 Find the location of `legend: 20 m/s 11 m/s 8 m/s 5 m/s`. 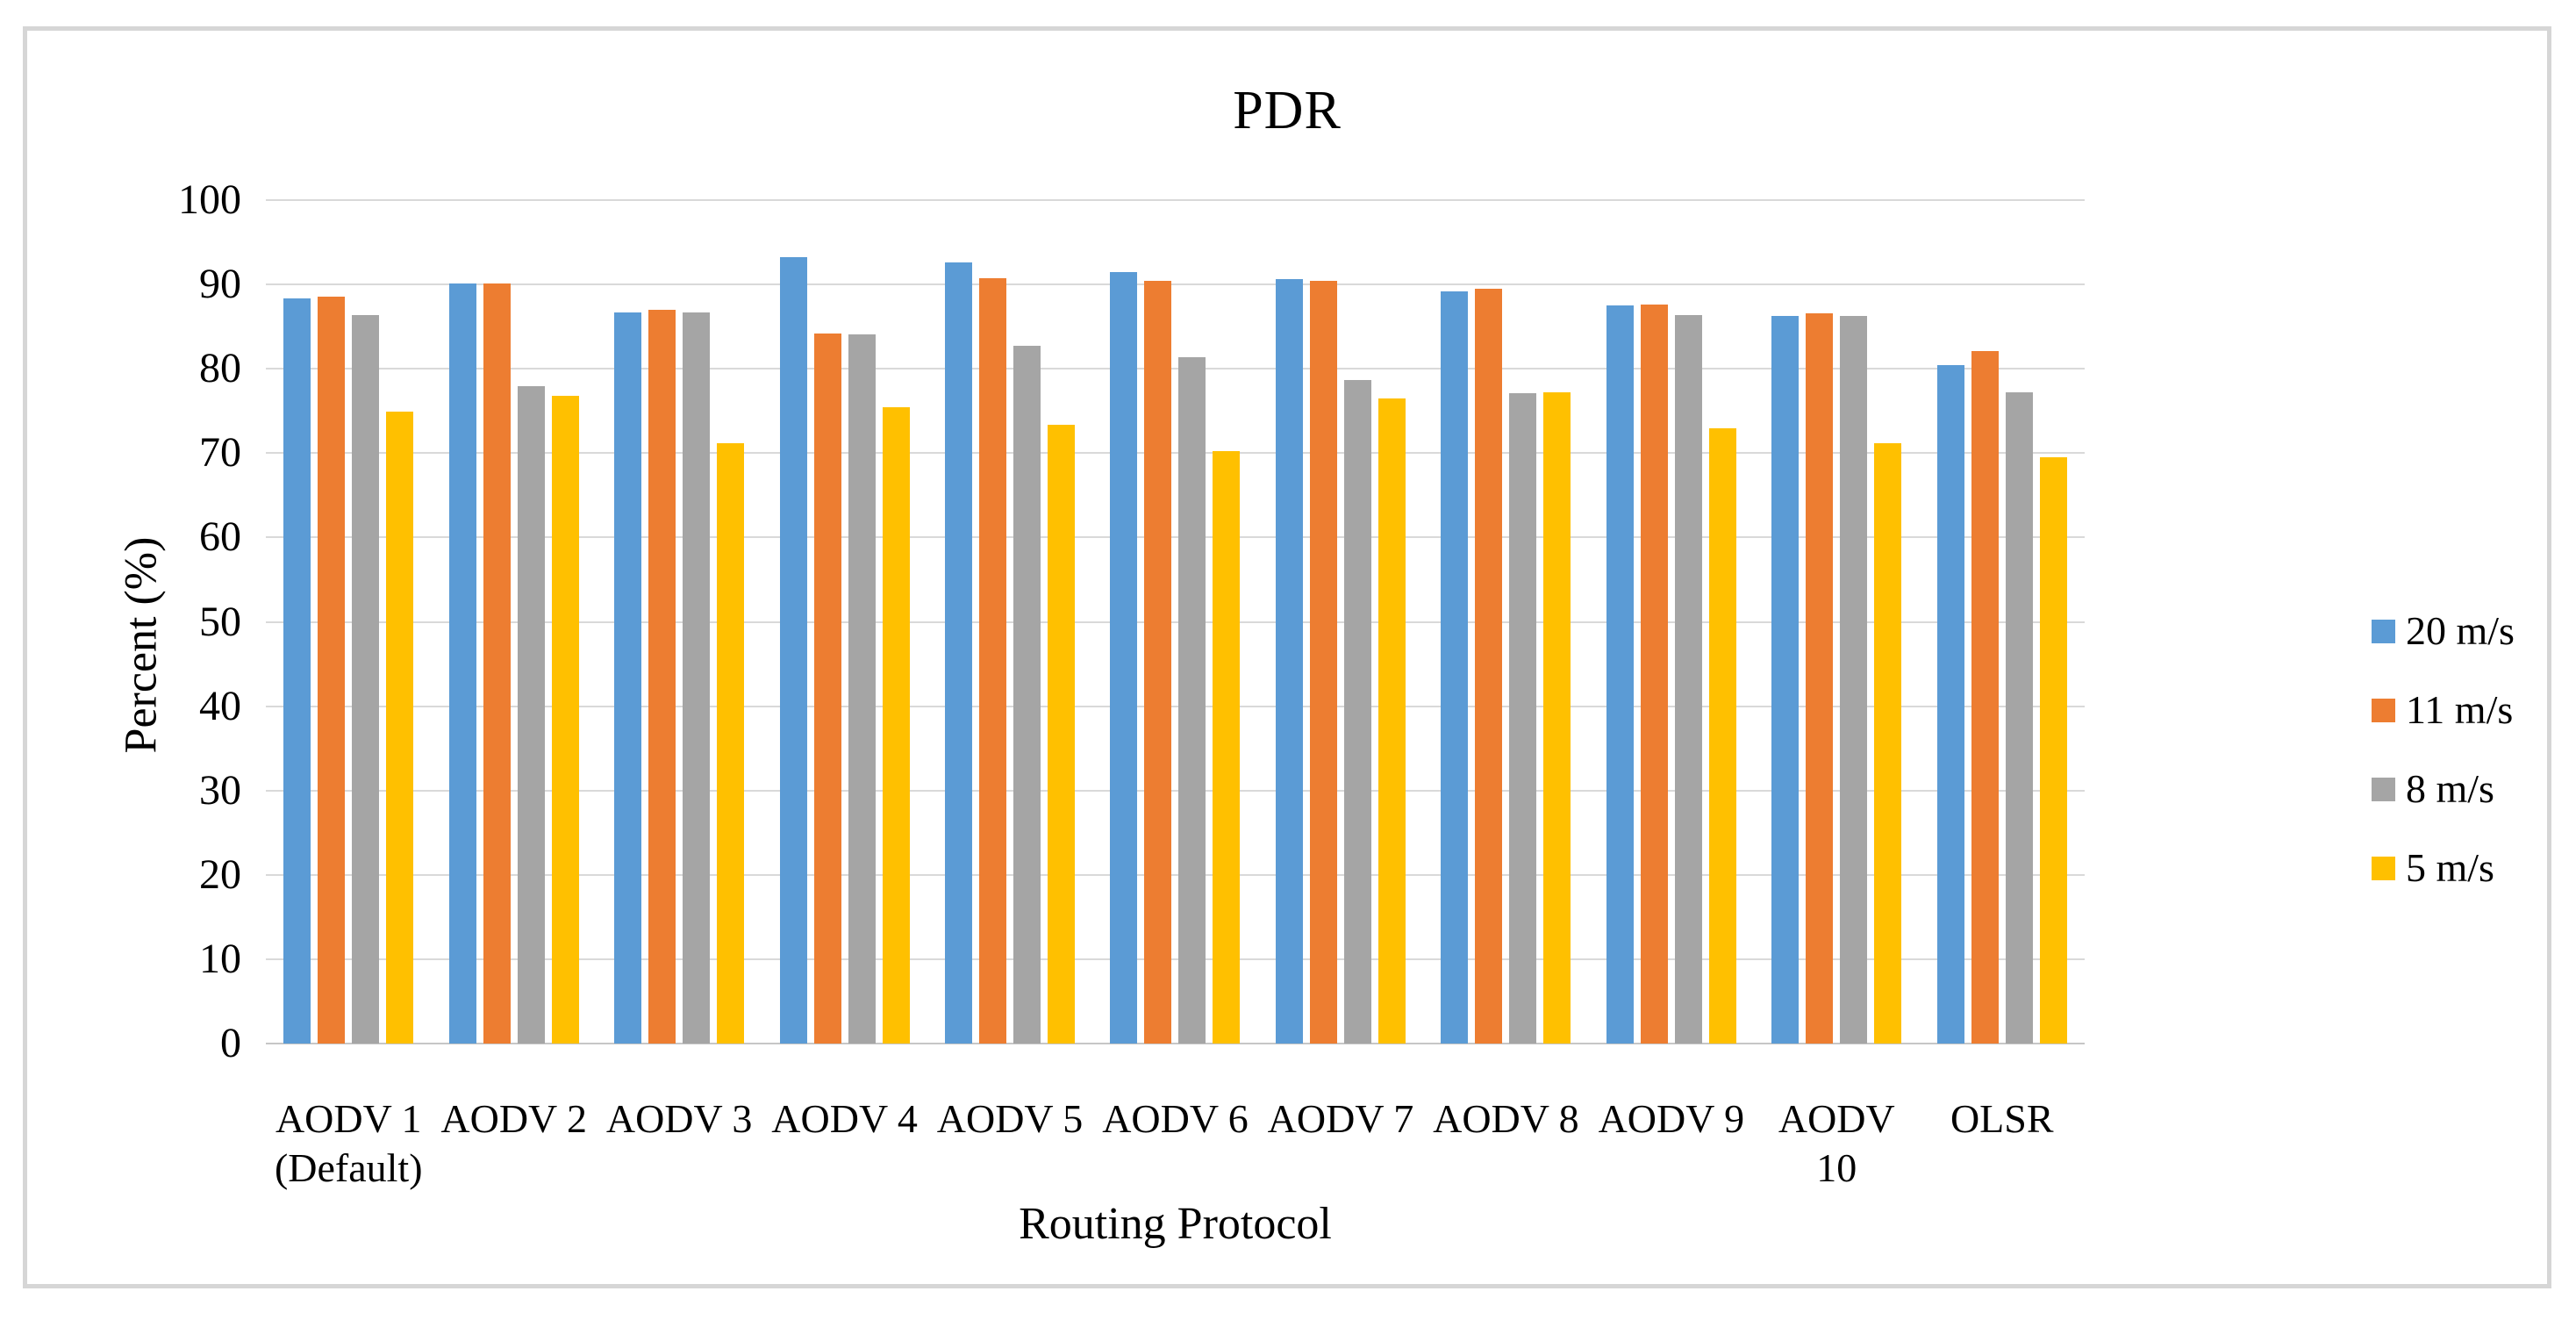

legend: 20 m/s 11 m/s 8 m/s 5 m/s is located at coordinates (2443, 768).